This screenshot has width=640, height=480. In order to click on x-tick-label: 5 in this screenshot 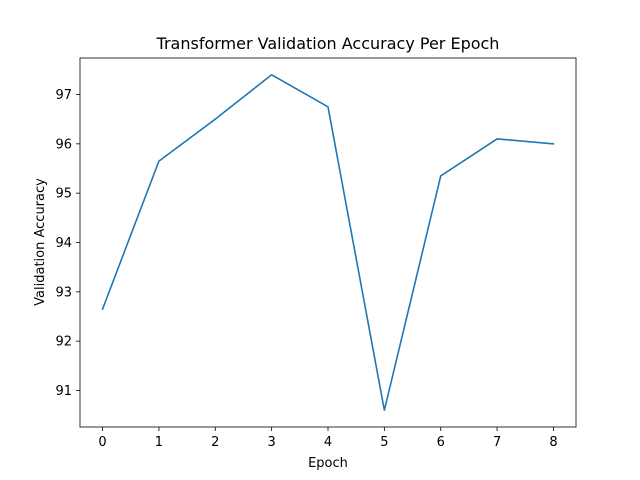, I will do `click(384, 442)`.